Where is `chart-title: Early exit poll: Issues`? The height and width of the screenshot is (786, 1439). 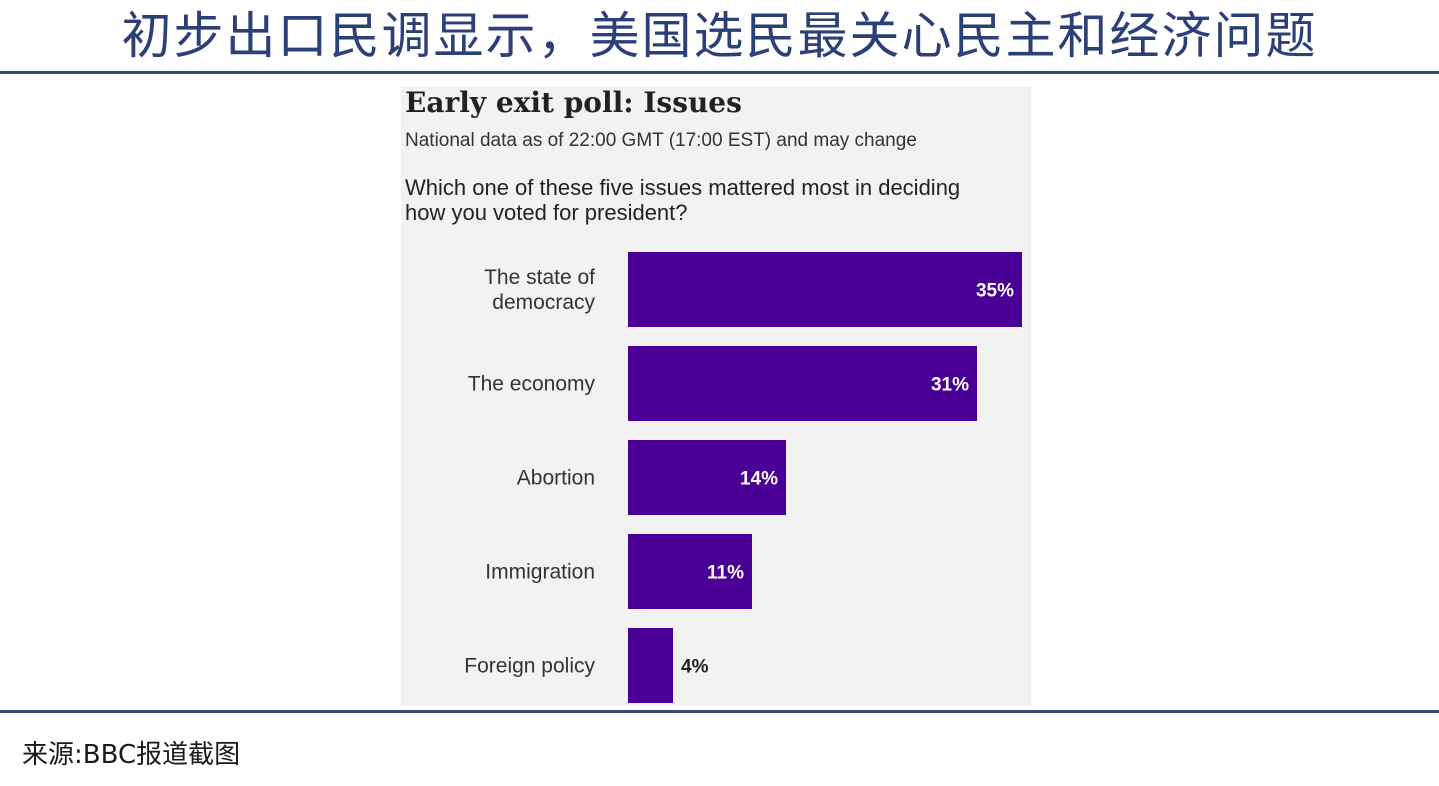 chart-title: Early exit poll: Issues is located at coordinates (573, 102).